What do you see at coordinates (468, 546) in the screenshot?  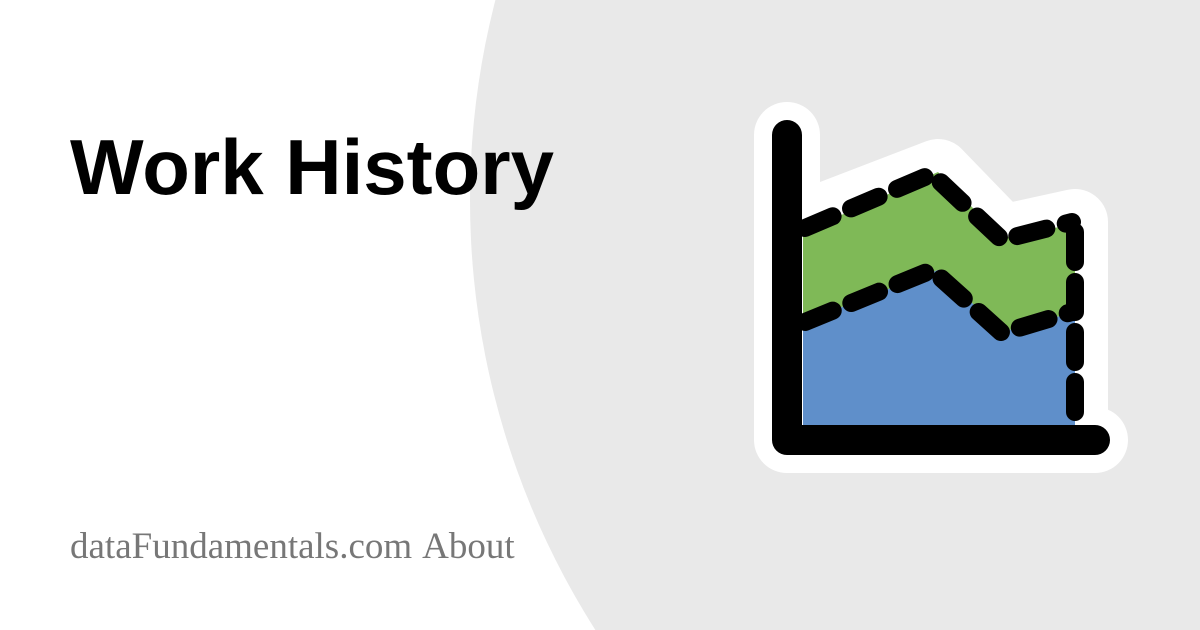 I see `about-link: About` at bounding box center [468, 546].